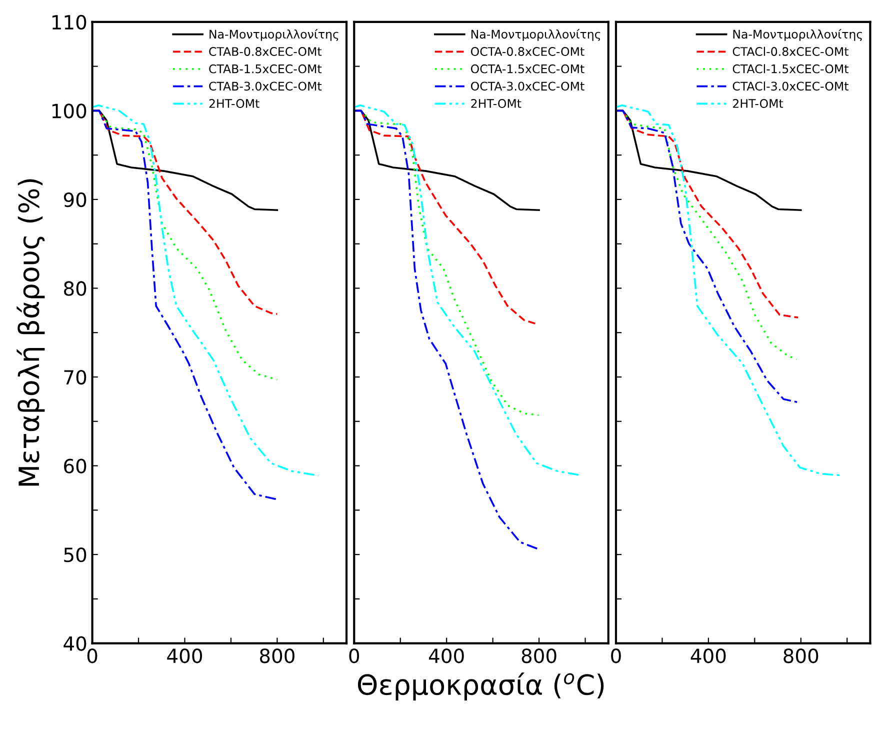 The width and height of the screenshot is (879, 731). I want to click on y-tick-label: 90, so click(75, 200).